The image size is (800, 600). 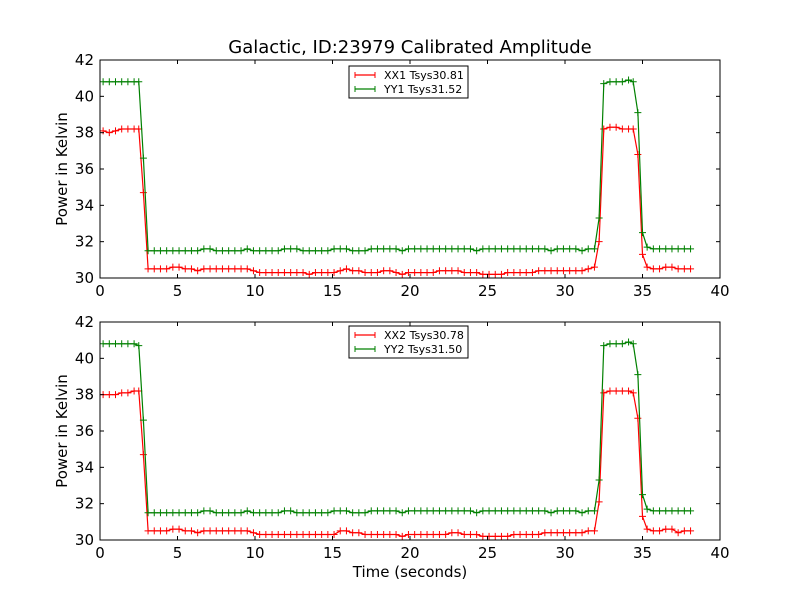 I want to click on x-axis-label: Time (seconds), so click(x=410, y=572).